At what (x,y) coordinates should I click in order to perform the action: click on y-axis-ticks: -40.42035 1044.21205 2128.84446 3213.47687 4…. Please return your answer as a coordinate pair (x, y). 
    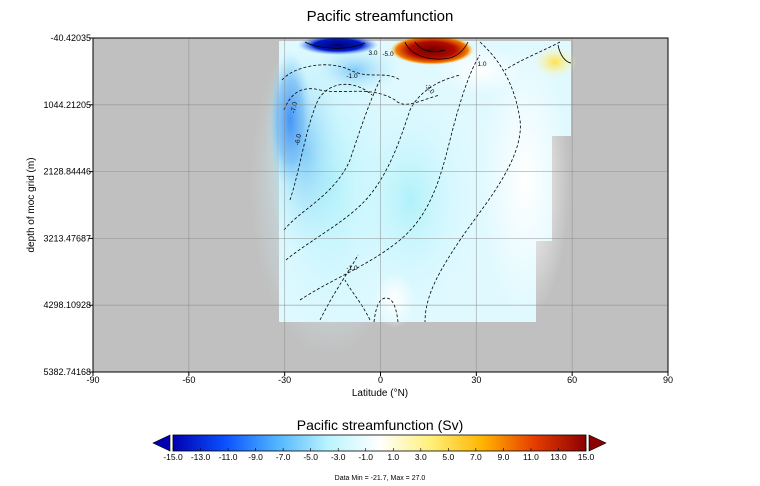
    Looking at the image, I should click on (68, 205).